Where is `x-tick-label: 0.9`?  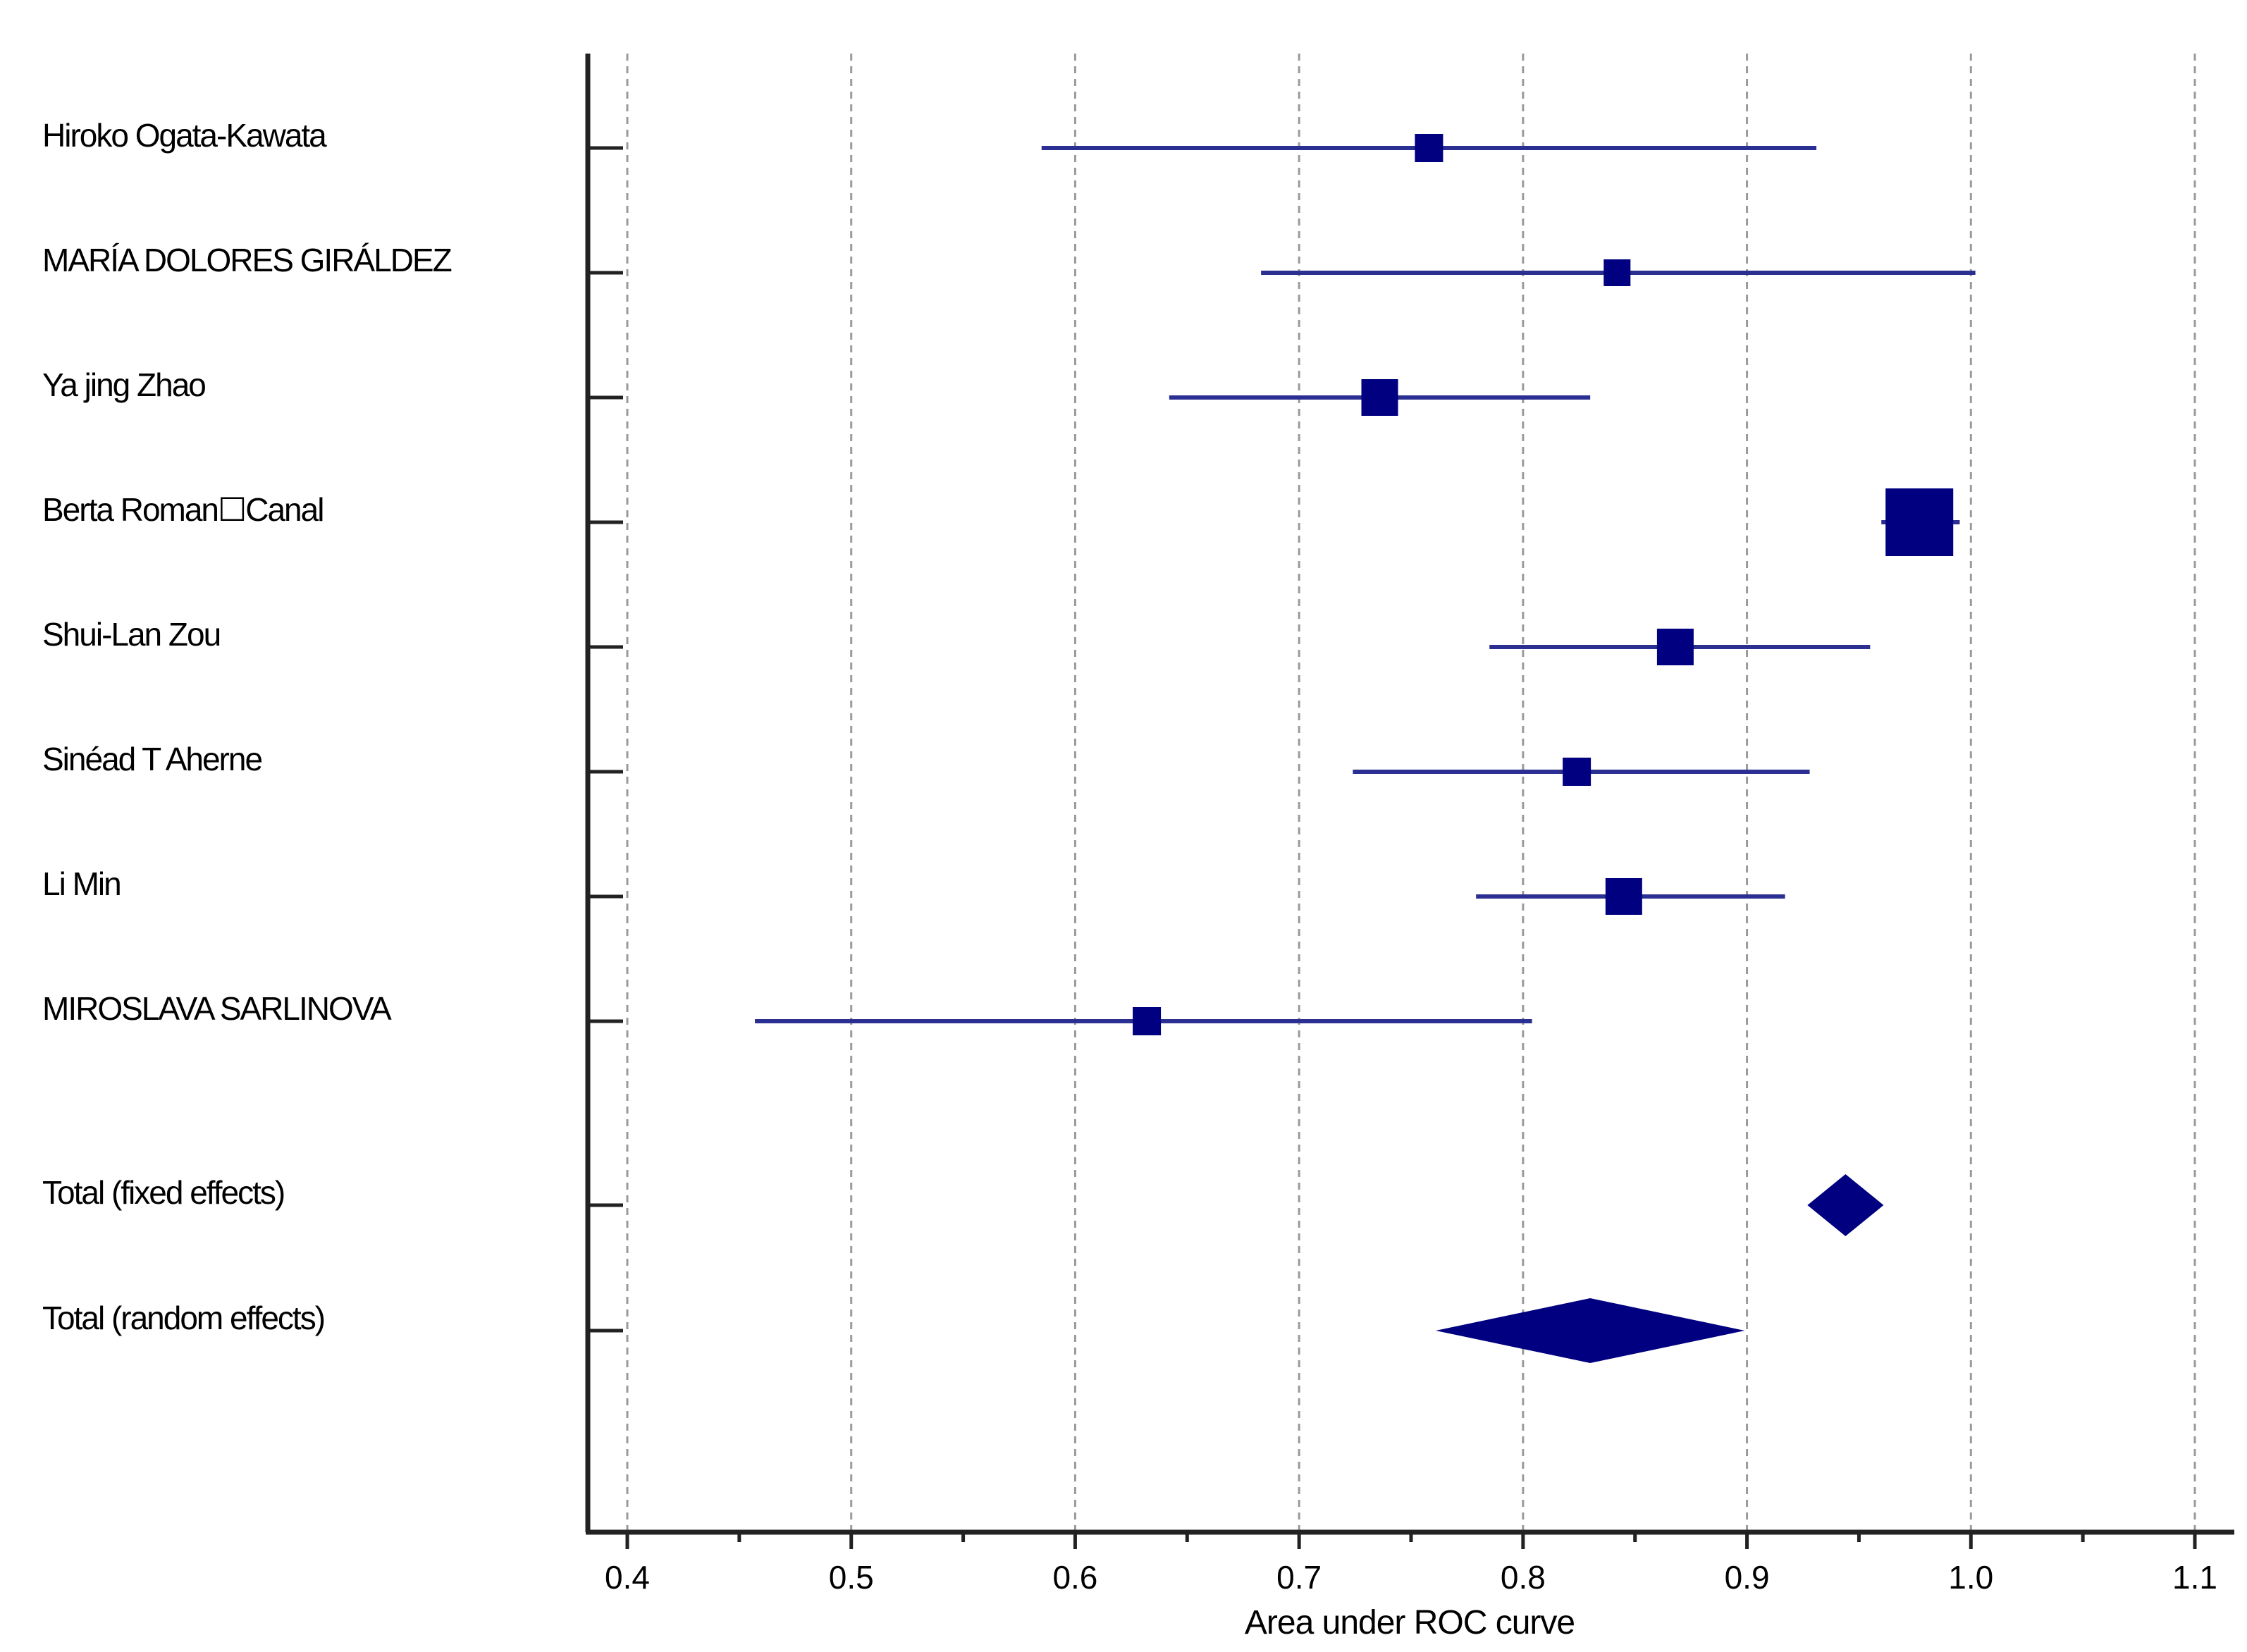
x-tick-label: 0.9 is located at coordinates (1747, 1577).